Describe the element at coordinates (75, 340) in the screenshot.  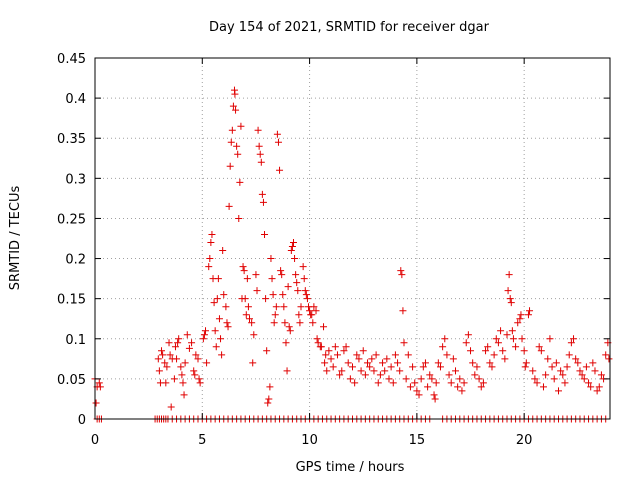
I see `y-tick-label: 0.1` at that location.